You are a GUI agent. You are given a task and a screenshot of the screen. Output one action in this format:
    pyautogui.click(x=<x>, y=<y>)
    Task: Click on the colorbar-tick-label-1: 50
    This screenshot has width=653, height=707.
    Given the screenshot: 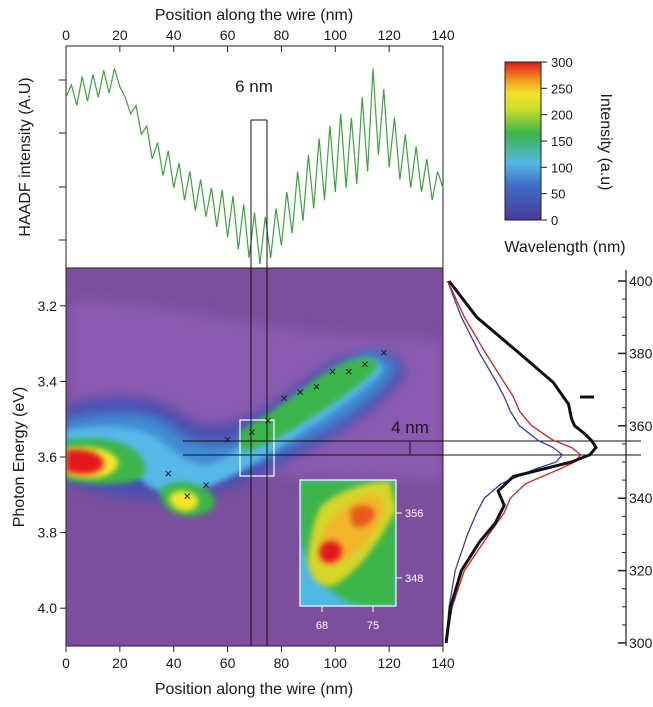 What is the action you would take?
    pyautogui.click(x=558, y=194)
    